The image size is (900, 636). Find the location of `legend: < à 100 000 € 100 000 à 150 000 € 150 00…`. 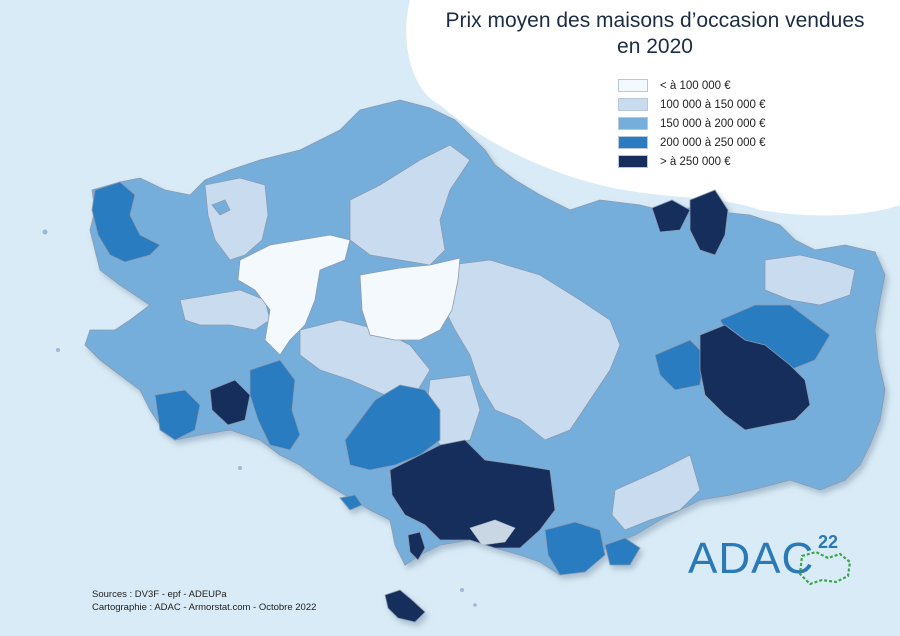

legend: < à 100 000 € 100 000 à 150 000 € 150 00… is located at coordinates (718, 123).